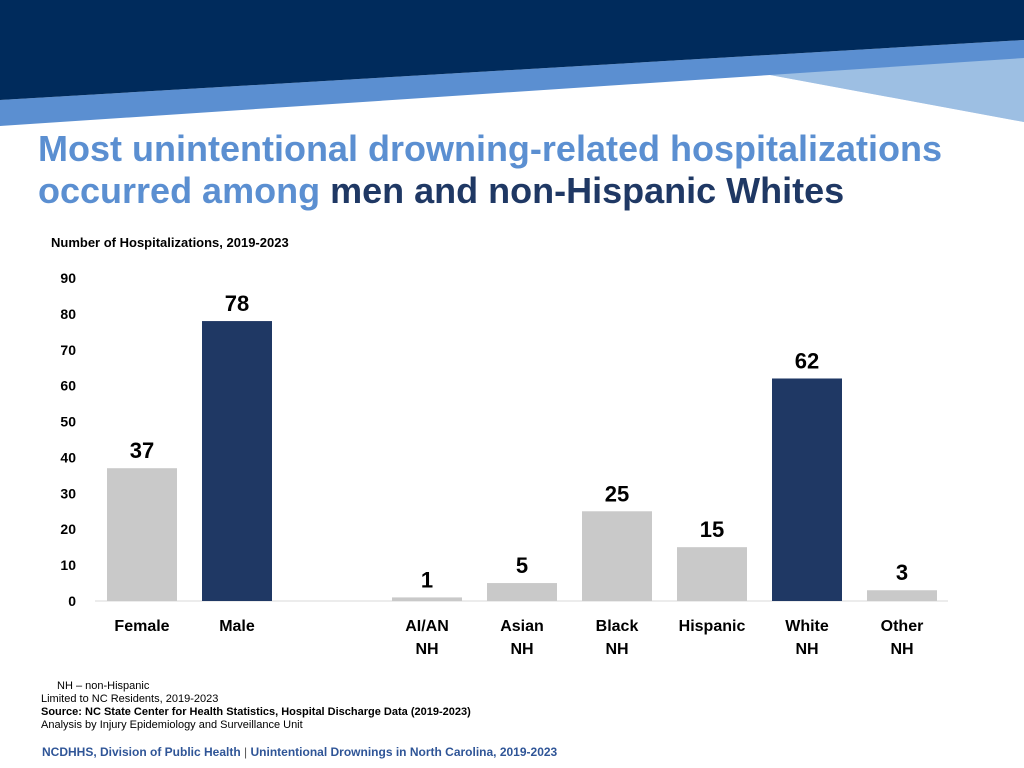 The image size is (1024, 768). I want to click on y-axis-title: Number of Hospitalizations, 2019-2023, so click(170, 242).